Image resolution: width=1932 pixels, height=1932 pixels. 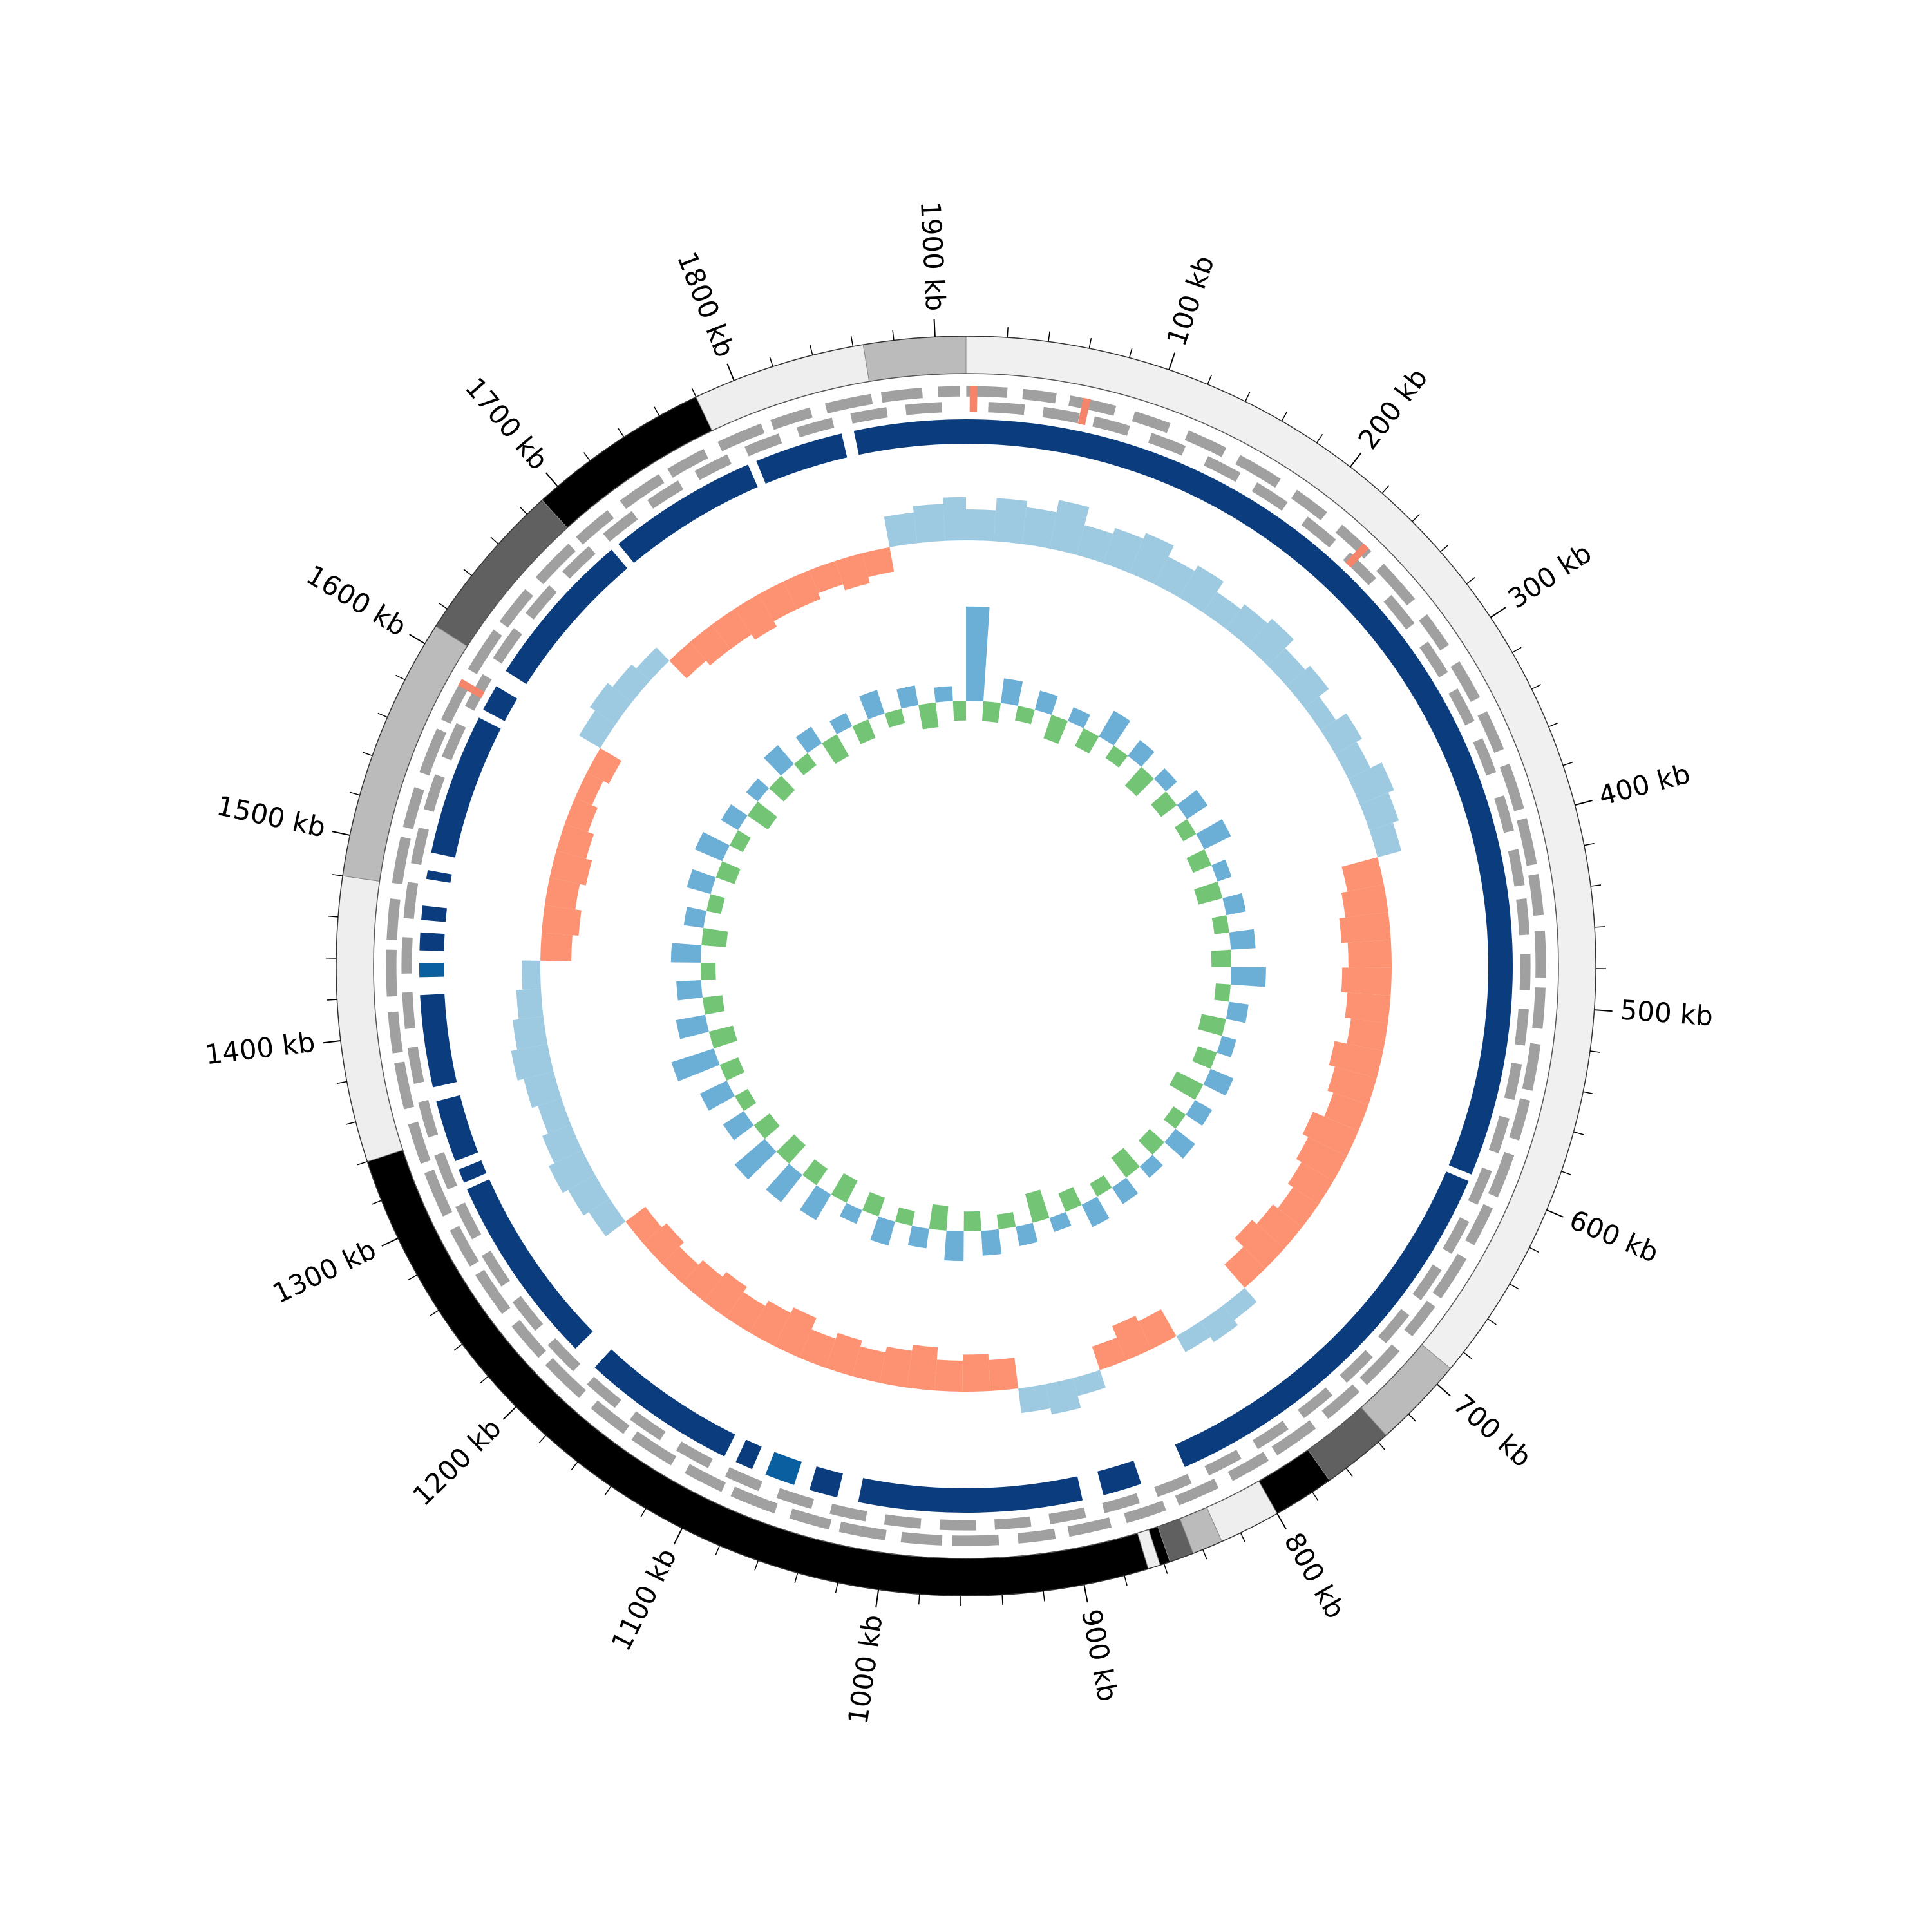 What do you see at coordinates (1357, 555) in the screenshot?
I see `rna-gene` at bounding box center [1357, 555].